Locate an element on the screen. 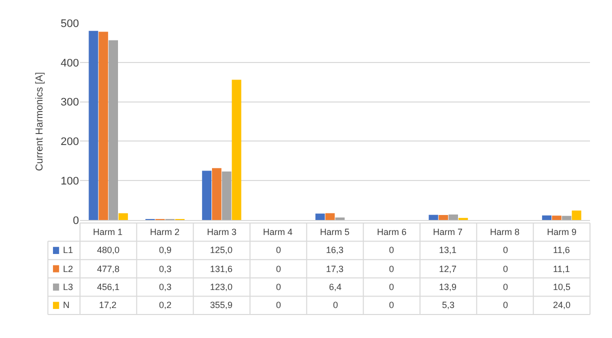  data-label: 0,2 is located at coordinates (165, 305).